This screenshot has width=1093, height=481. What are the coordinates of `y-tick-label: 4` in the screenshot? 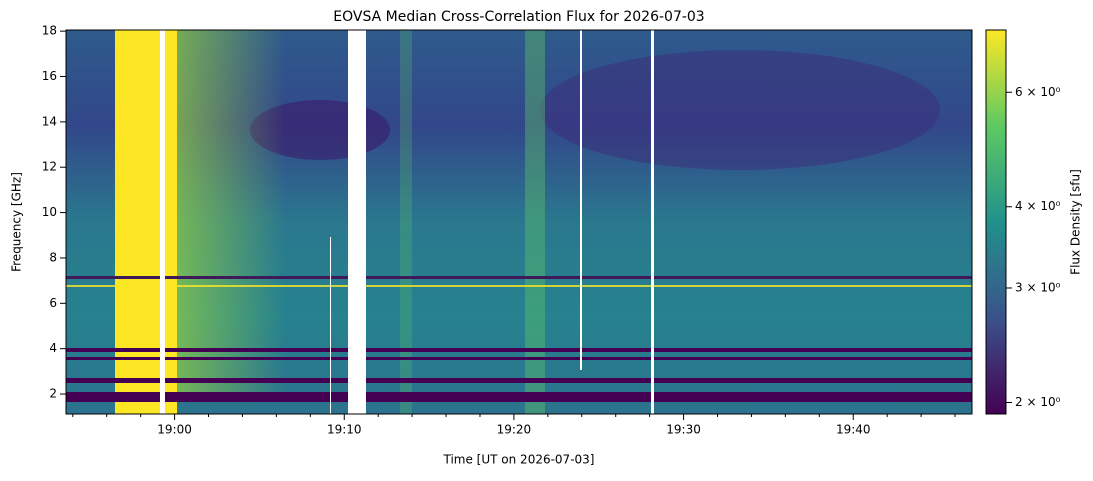 It's located at (53, 348).